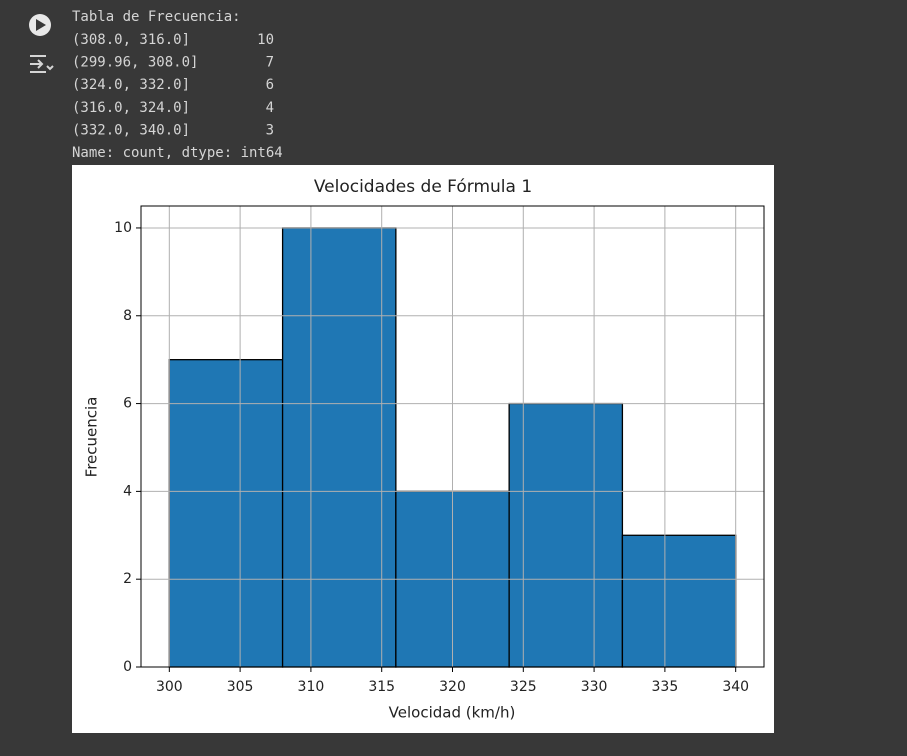  I want to click on row-interval: (299.96, 308.0], so click(135, 63).